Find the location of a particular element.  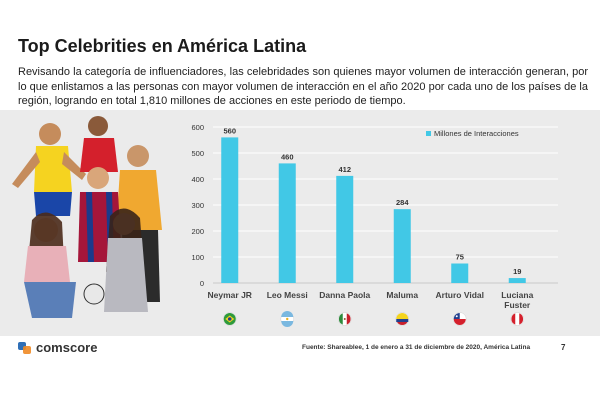

category-label: Leo Messi is located at coordinates (287, 295).